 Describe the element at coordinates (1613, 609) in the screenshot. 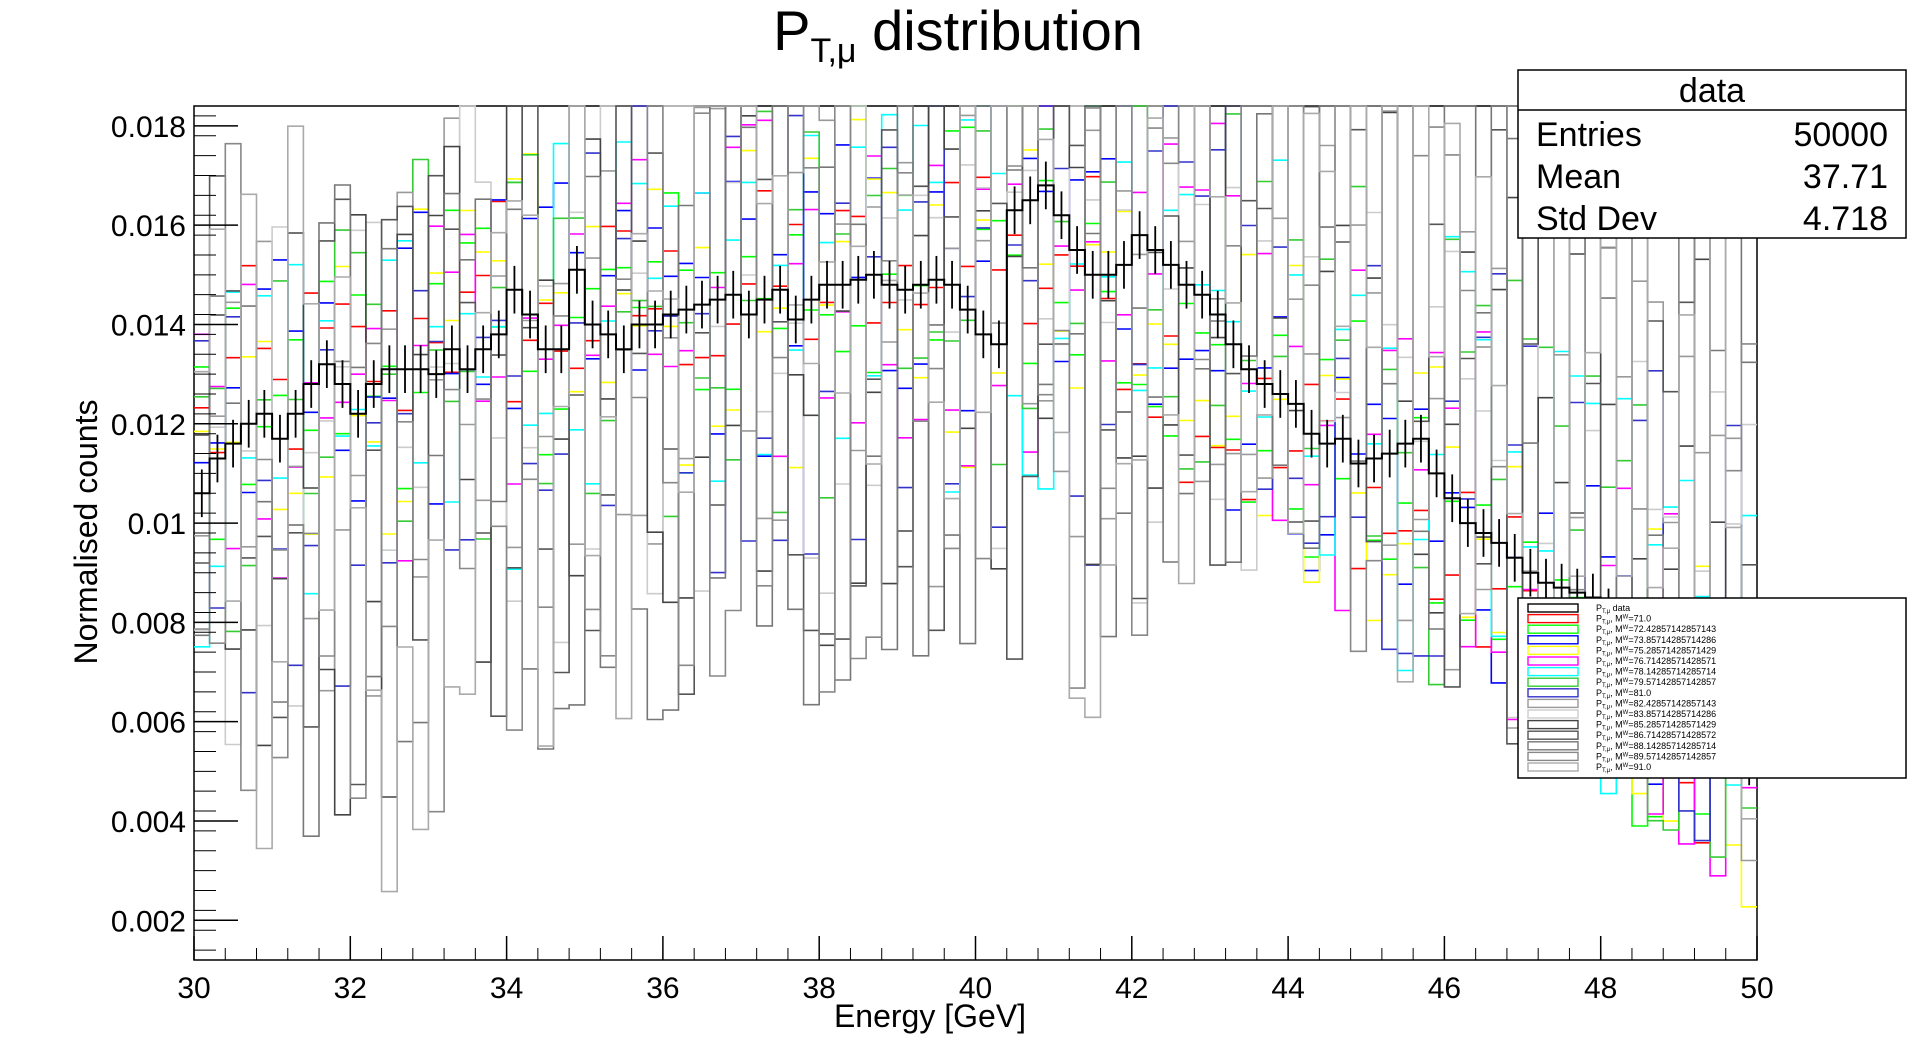

I see `legend-label: PT,μ data` at that location.